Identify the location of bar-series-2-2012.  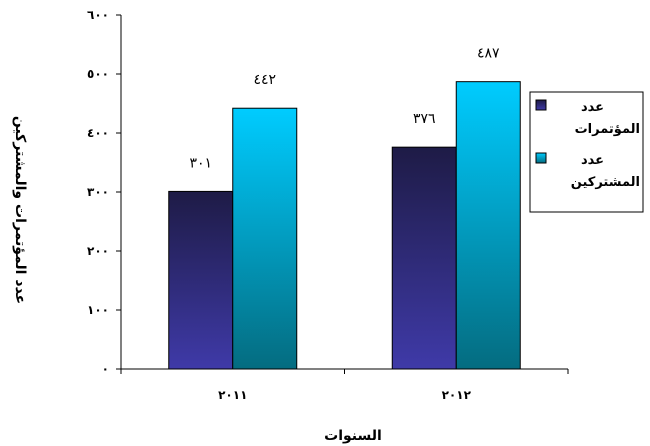
(488, 225).